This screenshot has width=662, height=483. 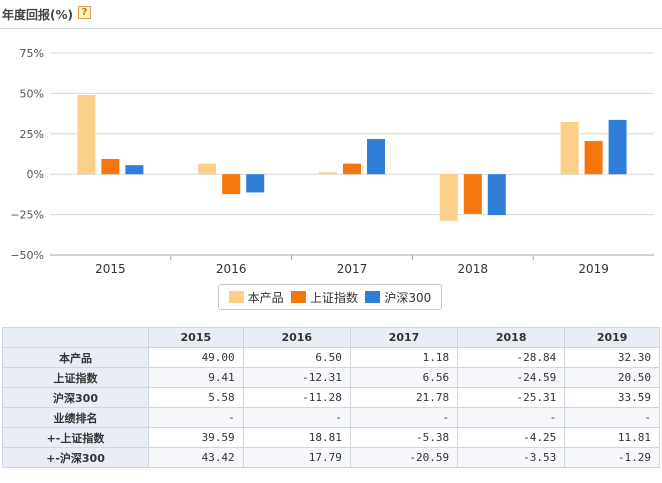 What do you see at coordinates (352, 269) in the screenshot?
I see `x-tick-label: 2017` at bounding box center [352, 269].